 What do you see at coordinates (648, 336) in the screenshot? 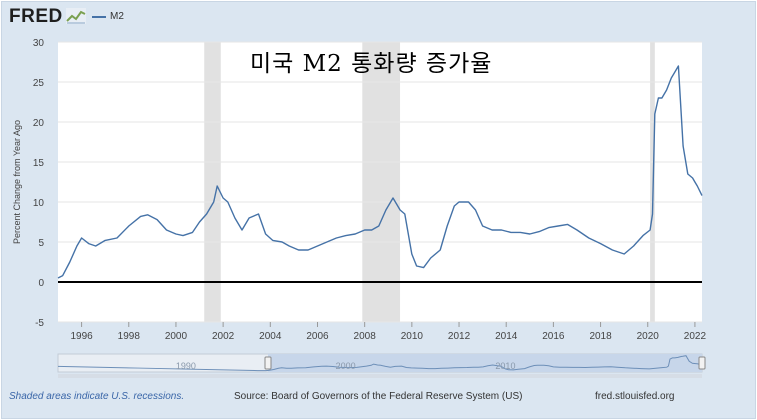
I see `x-tick-label: 2020` at bounding box center [648, 336].